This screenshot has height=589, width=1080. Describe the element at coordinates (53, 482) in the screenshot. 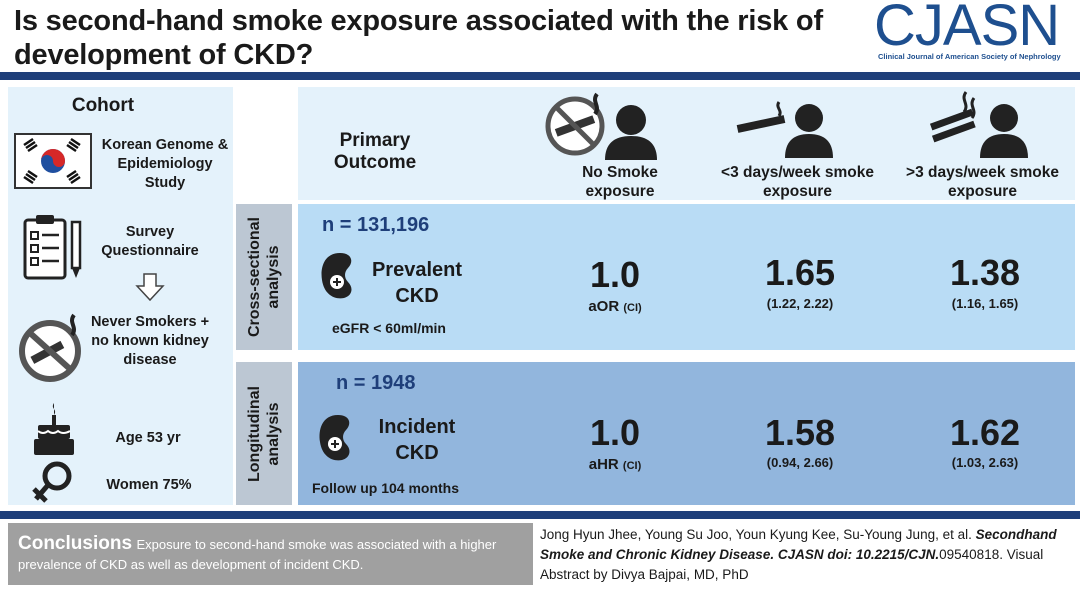

I see `female-symbol-icon` at that location.